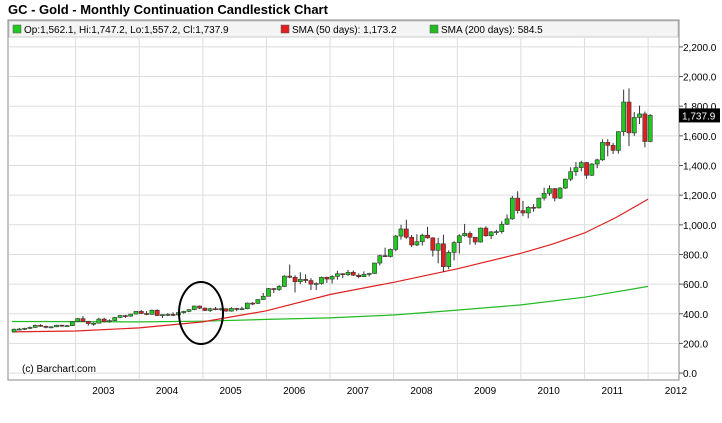 This screenshot has height=423, width=722. What do you see at coordinates (358, 391) in the screenshot?
I see `x-tick-label: 2007` at bounding box center [358, 391].